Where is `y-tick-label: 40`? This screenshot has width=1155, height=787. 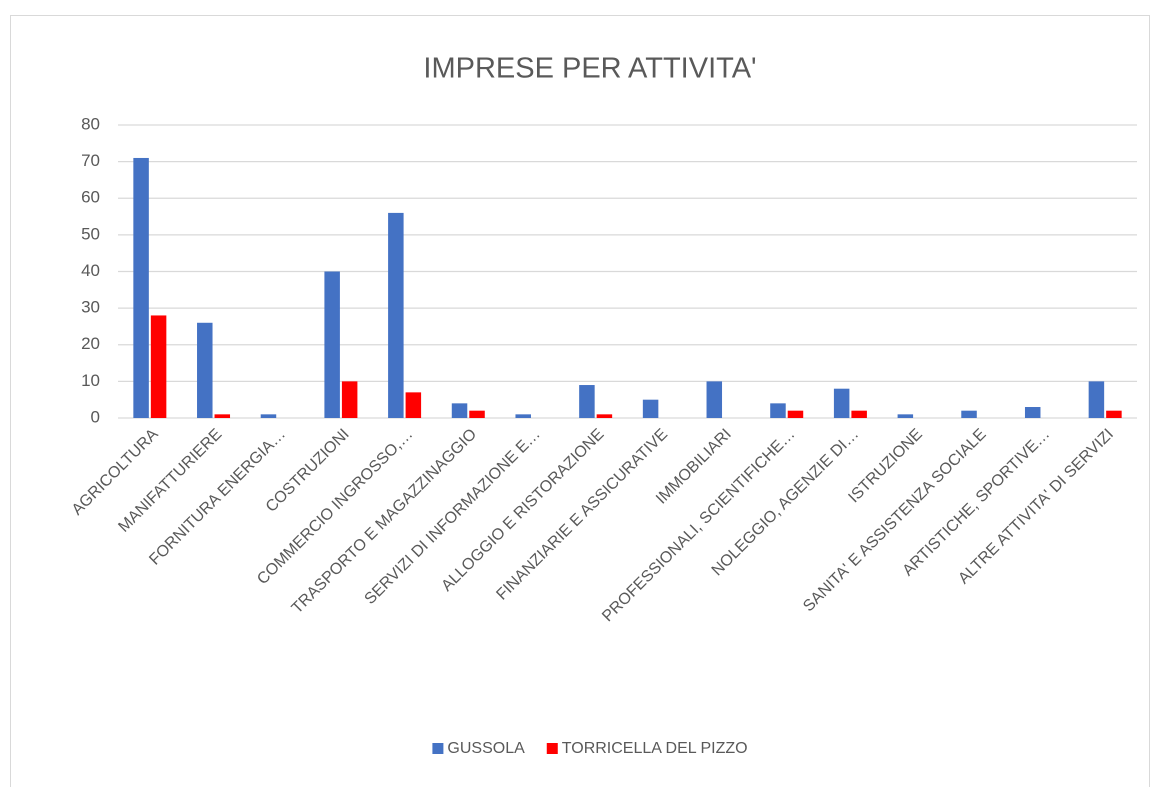
y-tick-label: 40 is located at coordinates (90, 270).